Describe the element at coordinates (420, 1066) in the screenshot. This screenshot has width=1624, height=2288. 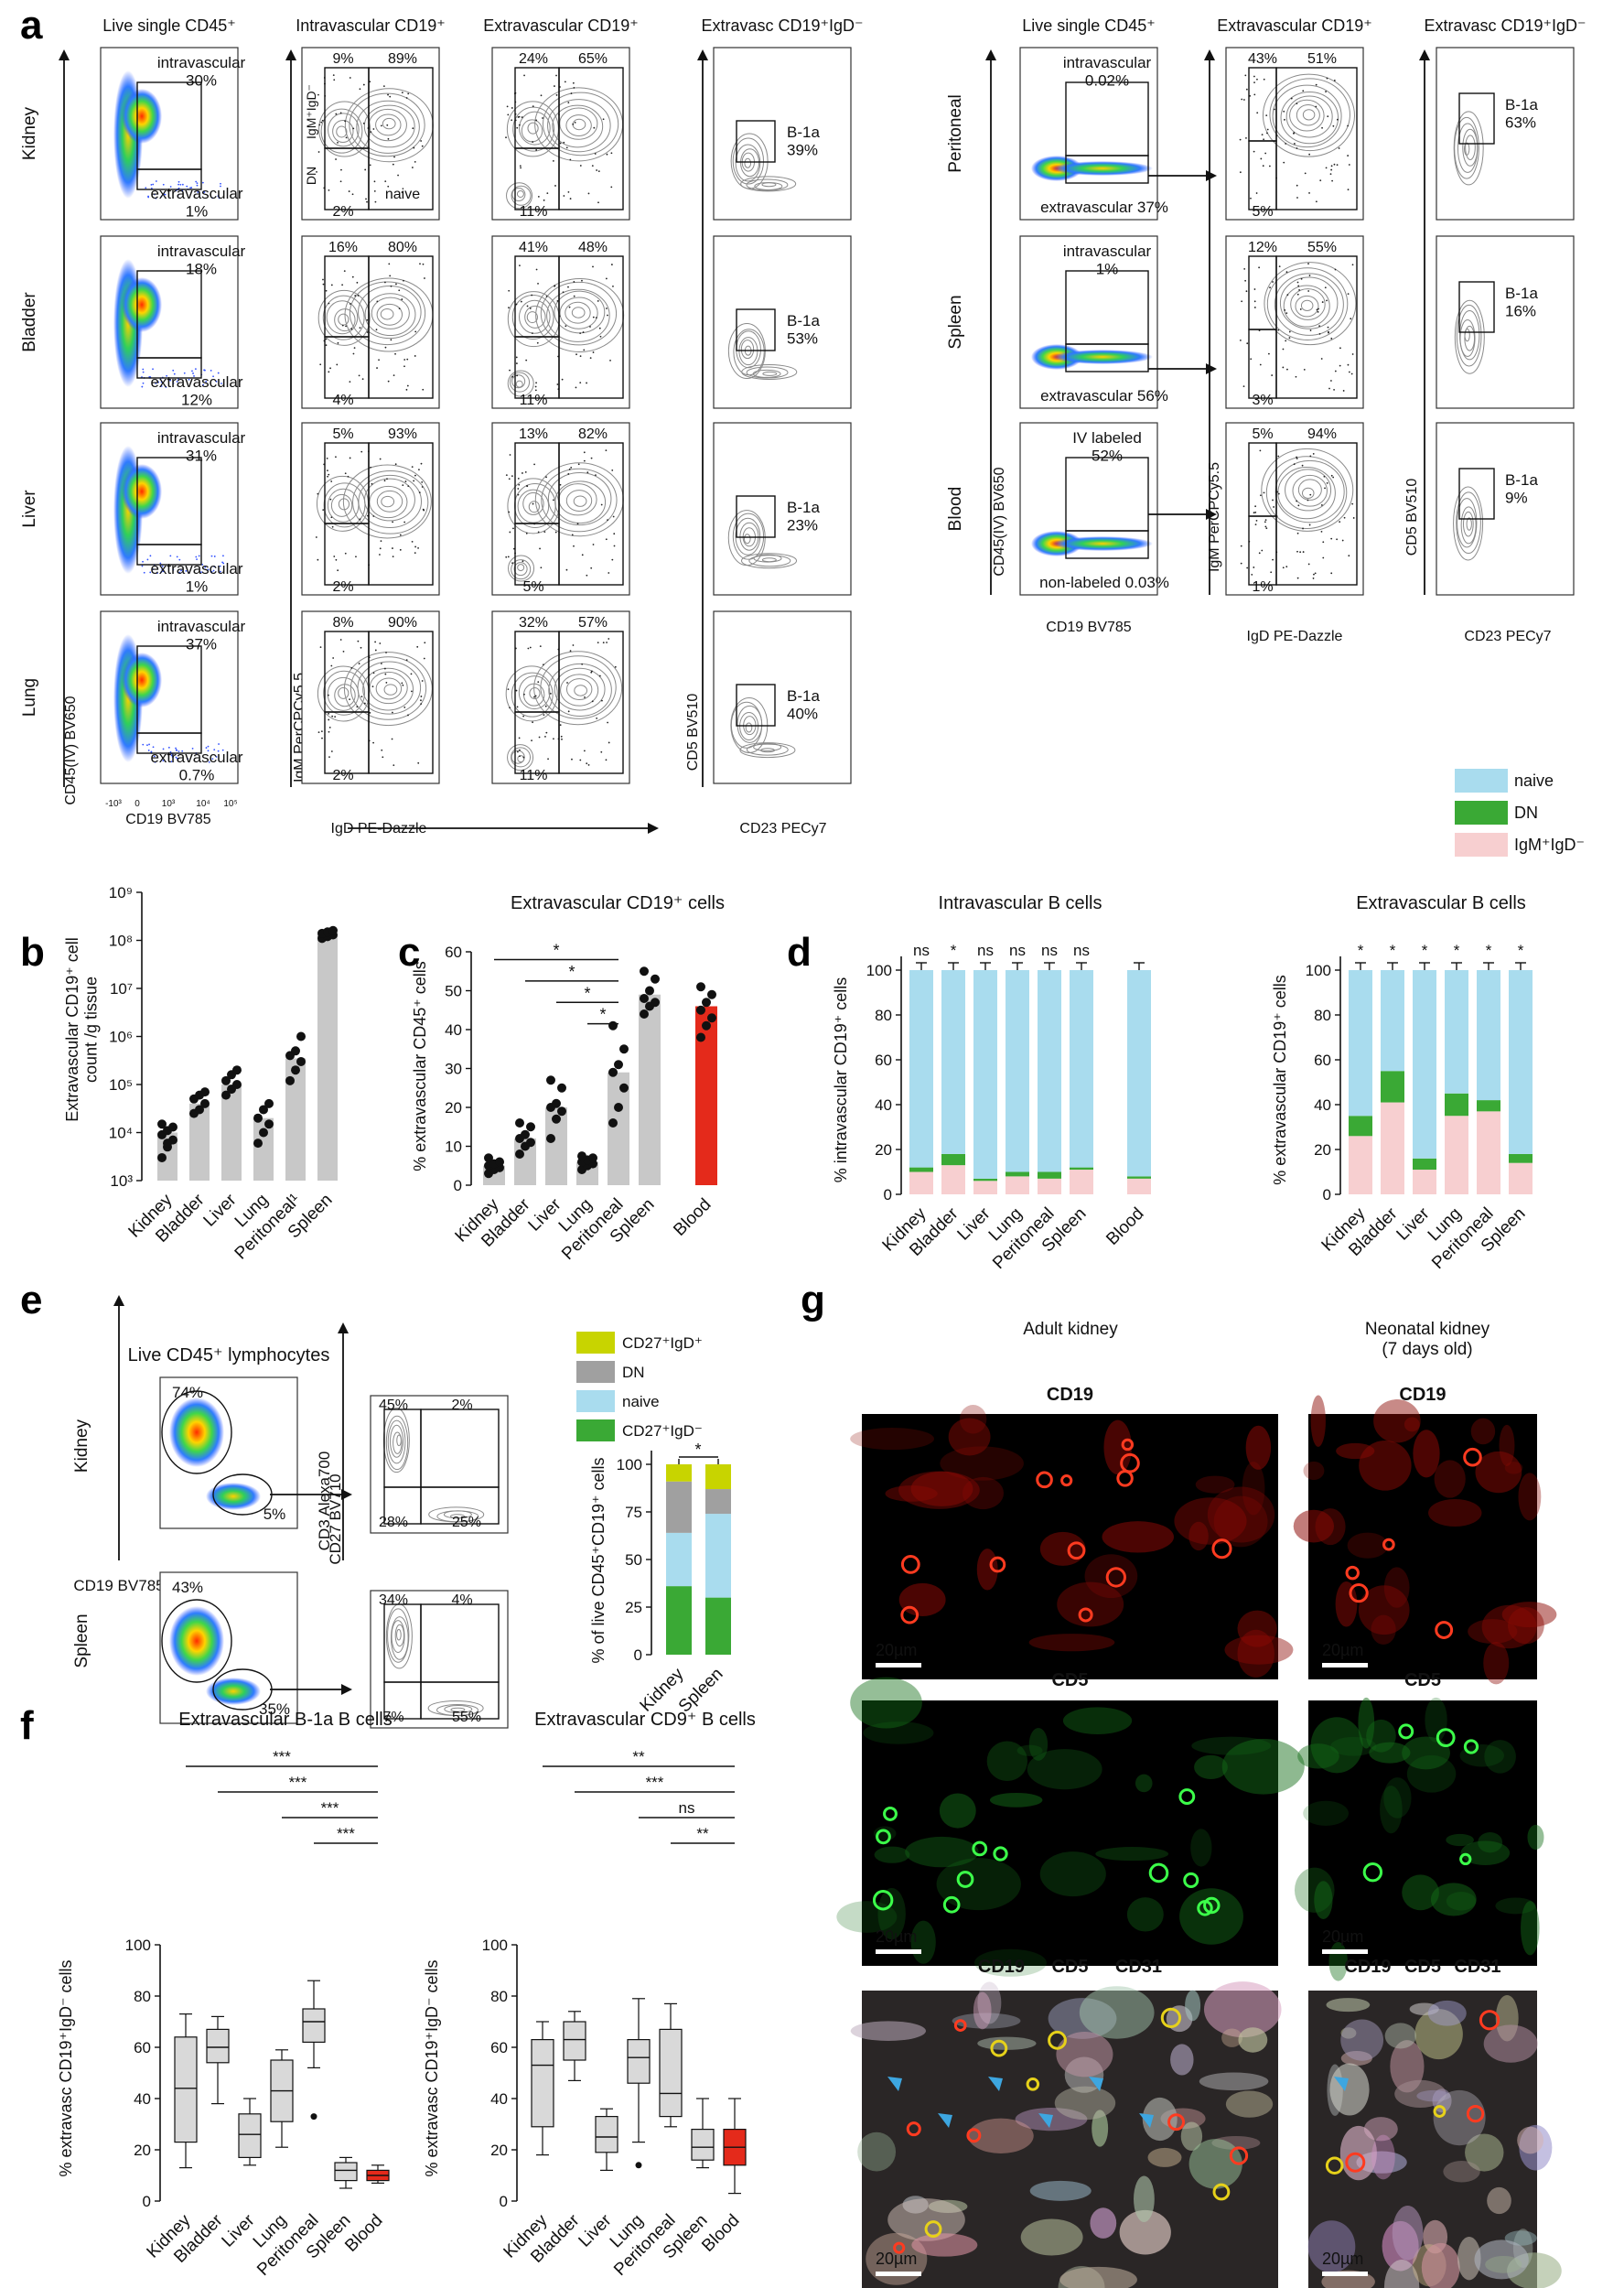
I see `y-axis-title: % extravascular CD45⁺ cells` at that location.